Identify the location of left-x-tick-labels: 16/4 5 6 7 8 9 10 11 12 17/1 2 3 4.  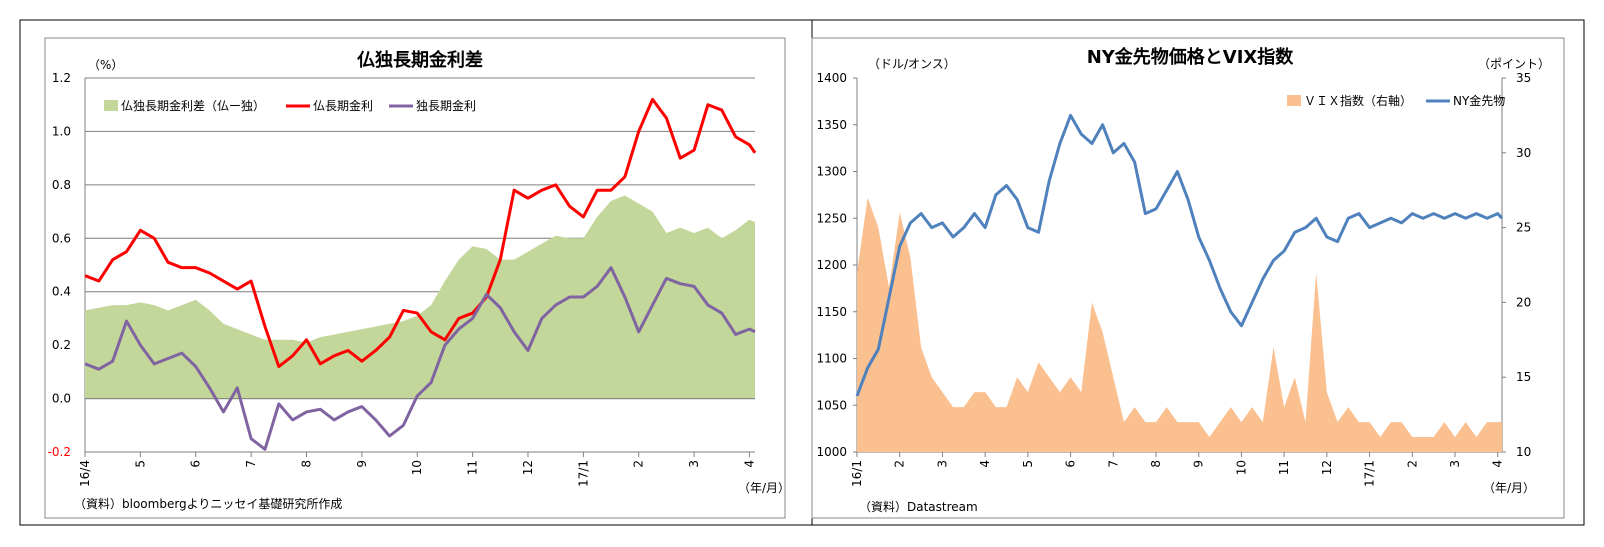
(417, 469).